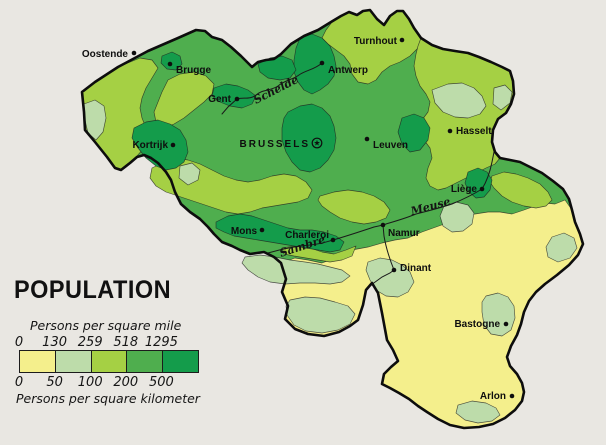 The image size is (606, 445). I want to click on capital-marker-ring, so click(317, 143).